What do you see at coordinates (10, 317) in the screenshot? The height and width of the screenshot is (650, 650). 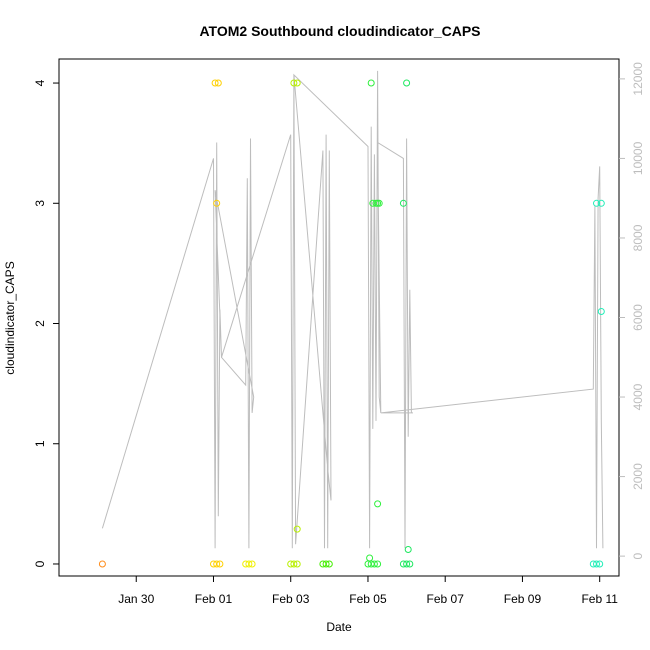 I see `y-axis-title: cloudindicator_CAPS` at bounding box center [10, 317].